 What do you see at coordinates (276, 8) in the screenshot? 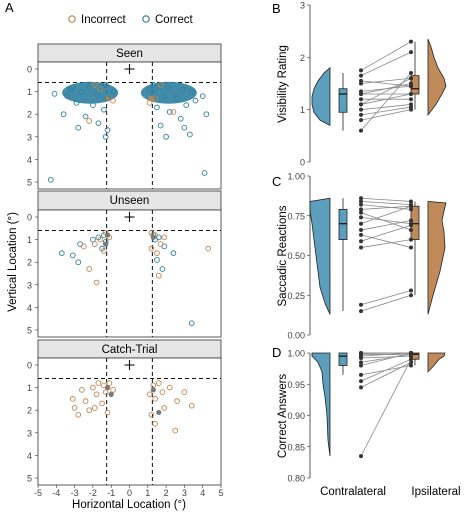
I see `panel-letter-b: B` at bounding box center [276, 8].